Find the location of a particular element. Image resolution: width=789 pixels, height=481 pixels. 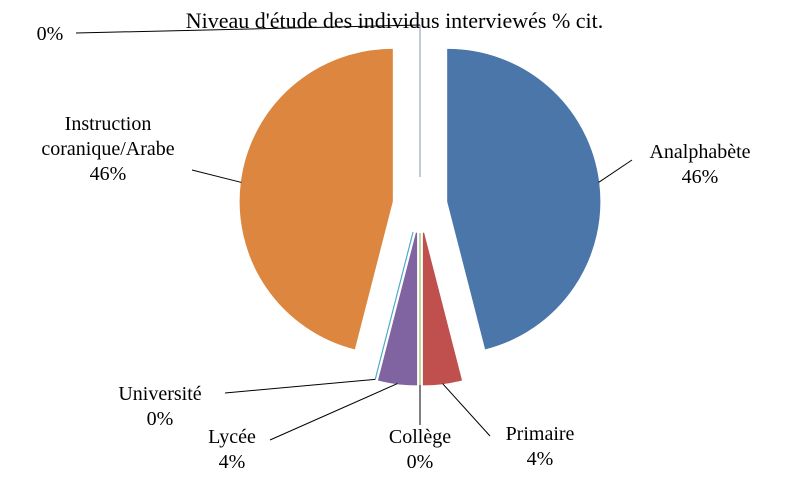

data-label: Analphabète 46% is located at coordinates (700, 165).